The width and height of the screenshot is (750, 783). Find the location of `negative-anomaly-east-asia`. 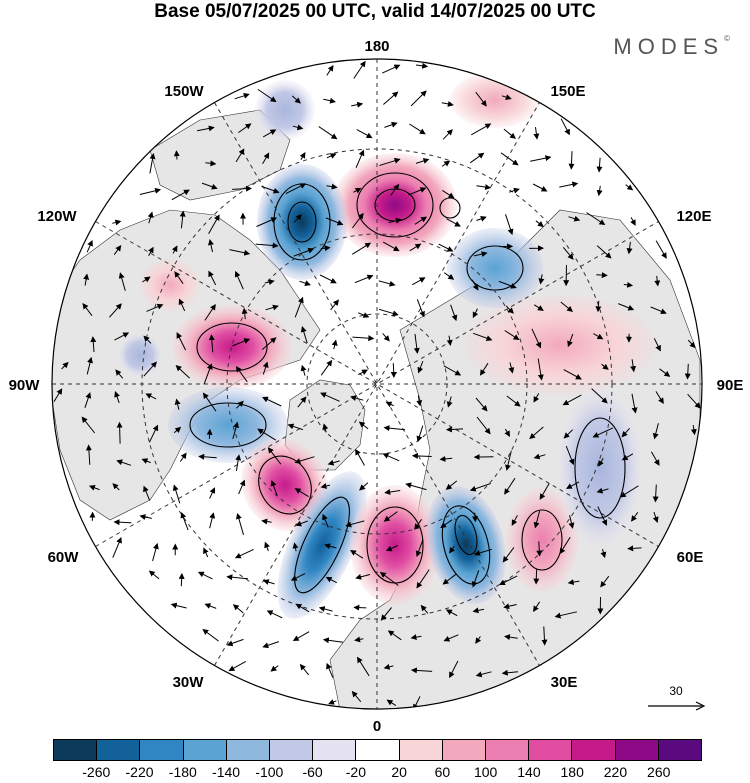

negative-anomaly-east-asia is located at coordinates (495, 268).